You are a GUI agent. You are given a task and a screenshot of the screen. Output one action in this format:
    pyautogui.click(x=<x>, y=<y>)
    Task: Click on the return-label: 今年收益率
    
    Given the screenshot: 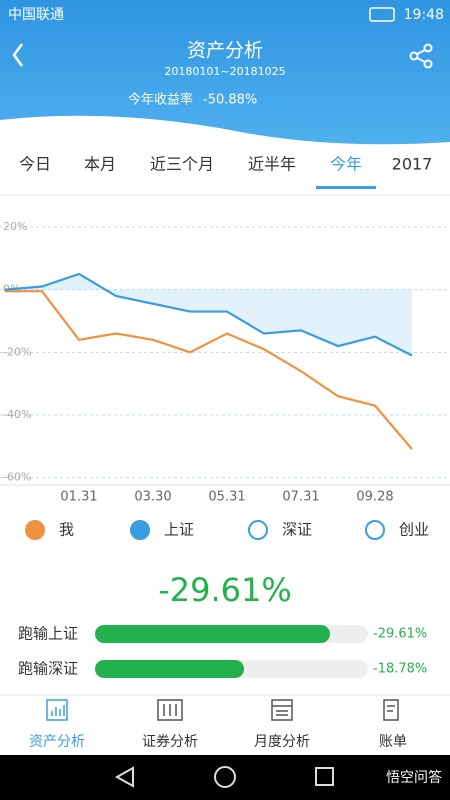 What is the action you would take?
    pyautogui.click(x=160, y=100)
    